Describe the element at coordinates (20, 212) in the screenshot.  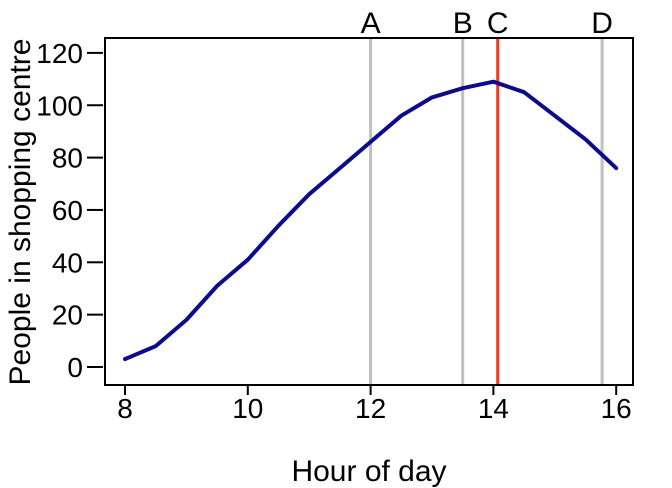
I see `y-axis-title: People in shopping centre` at that location.